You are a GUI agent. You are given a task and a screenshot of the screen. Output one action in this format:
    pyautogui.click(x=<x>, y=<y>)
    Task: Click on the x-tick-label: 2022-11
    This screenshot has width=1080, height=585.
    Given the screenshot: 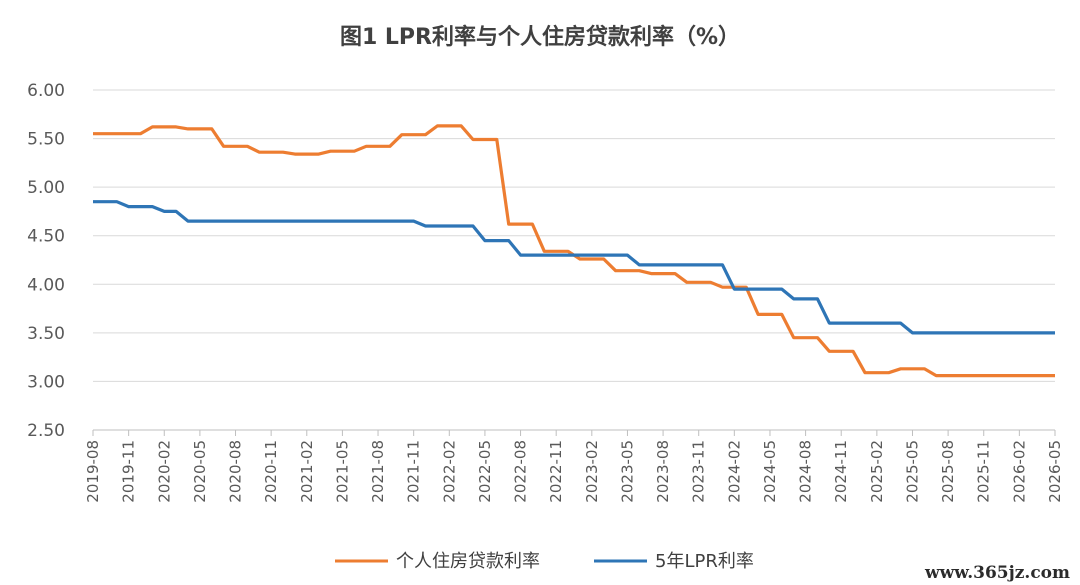 What is the action you would take?
    pyautogui.click(x=556, y=471)
    